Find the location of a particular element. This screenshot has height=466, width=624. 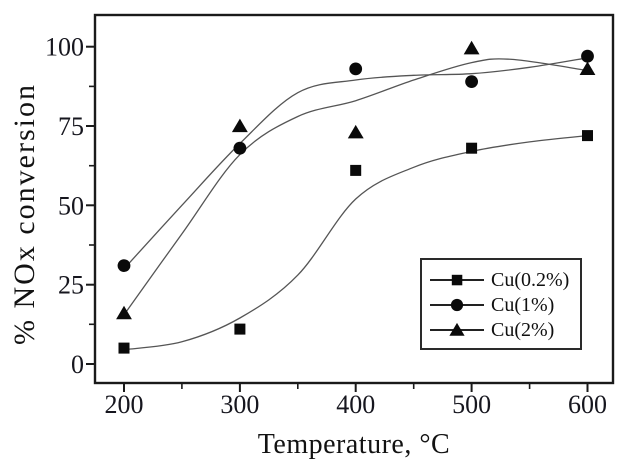

legend-key-circle is located at coordinates (457, 304).